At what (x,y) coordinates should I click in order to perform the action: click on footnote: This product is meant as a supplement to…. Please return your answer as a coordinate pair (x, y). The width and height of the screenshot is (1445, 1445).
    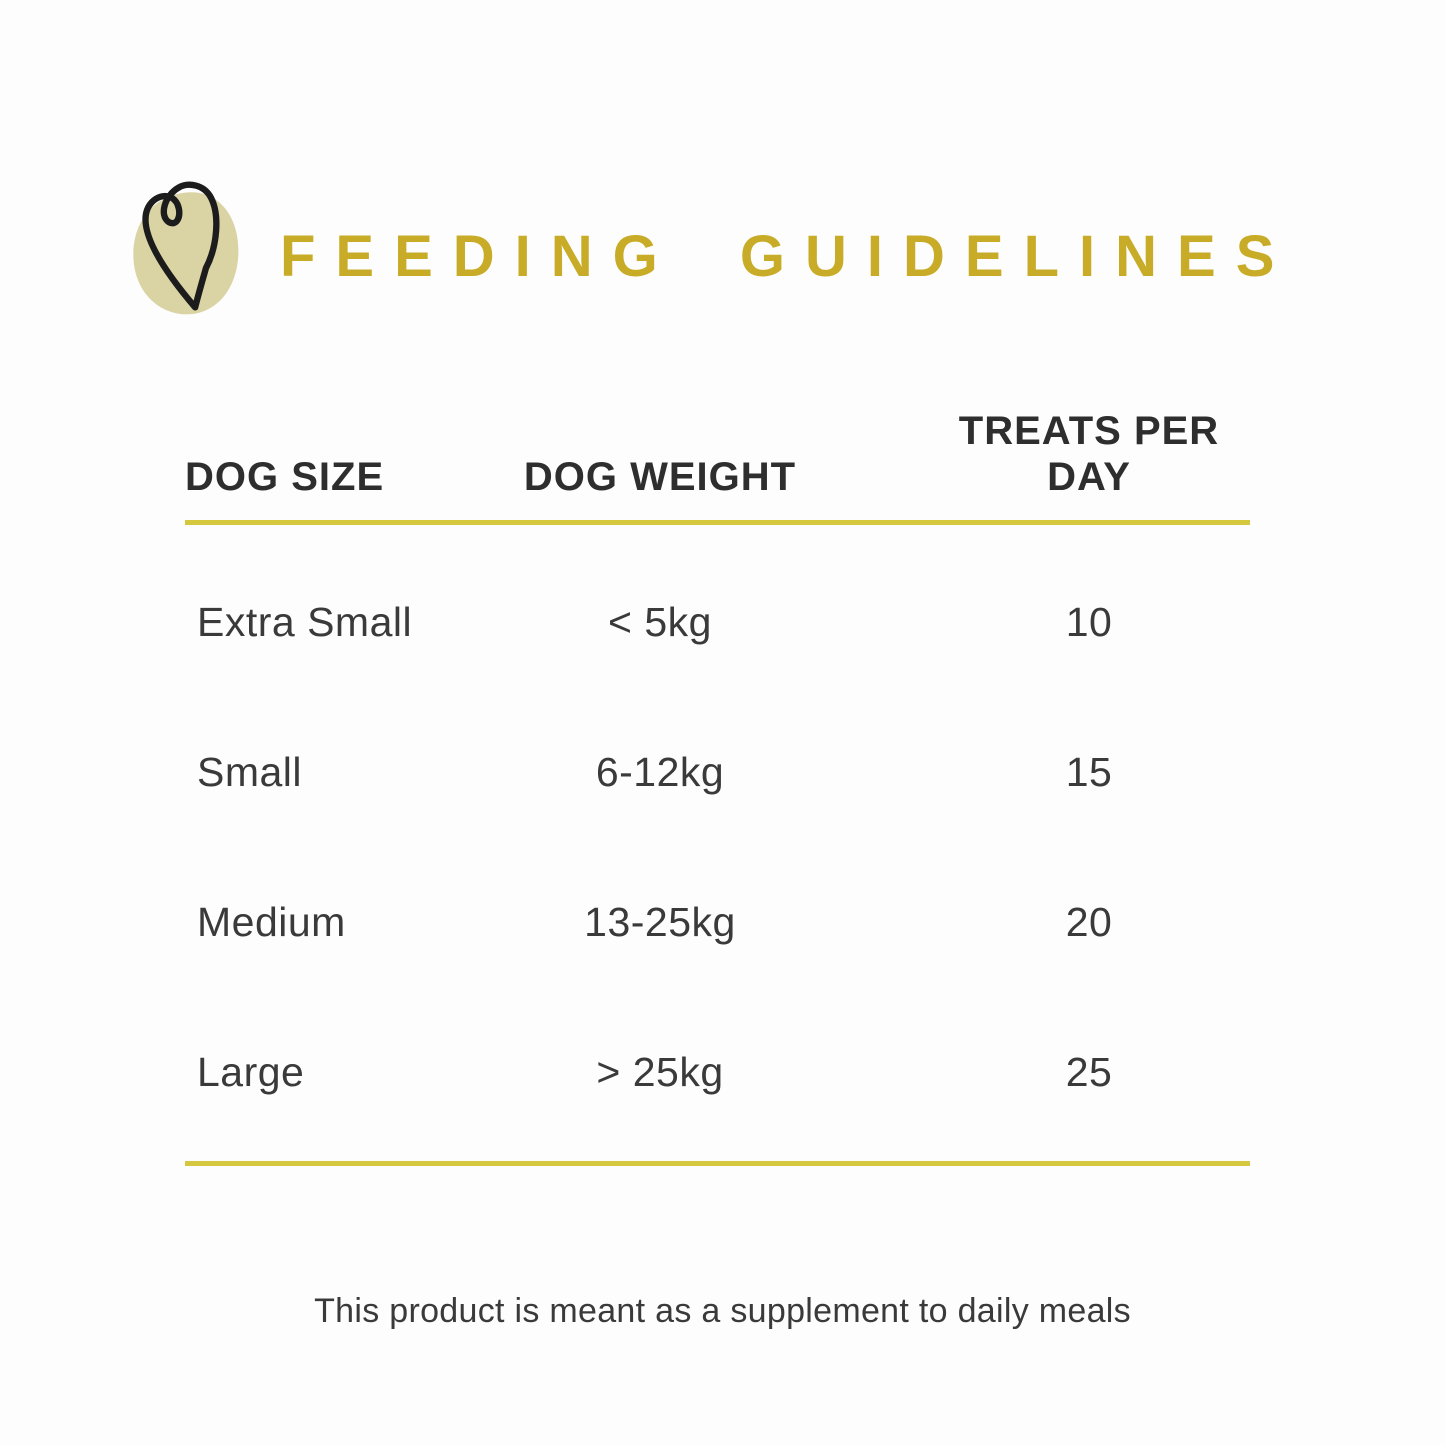
    Looking at the image, I should click on (722, 1311).